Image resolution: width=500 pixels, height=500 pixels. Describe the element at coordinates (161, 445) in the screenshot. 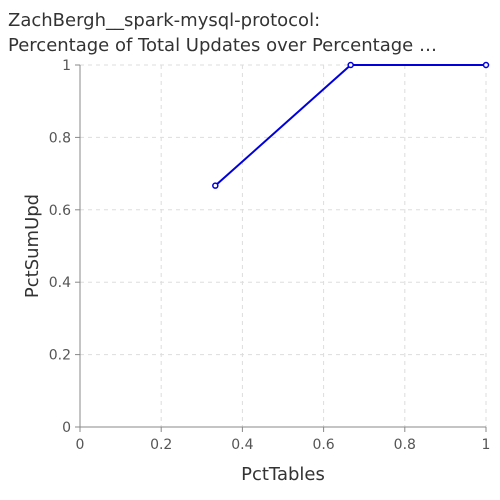

I see `x-tick-label: 0.2` at that location.